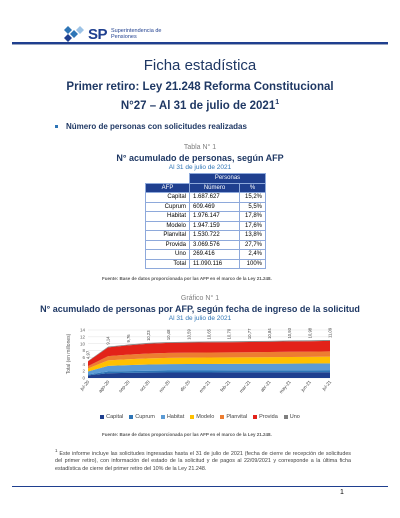  Describe the element at coordinates (205, 417) in the screenshot. I see `legend-label: Modelo` at that location.